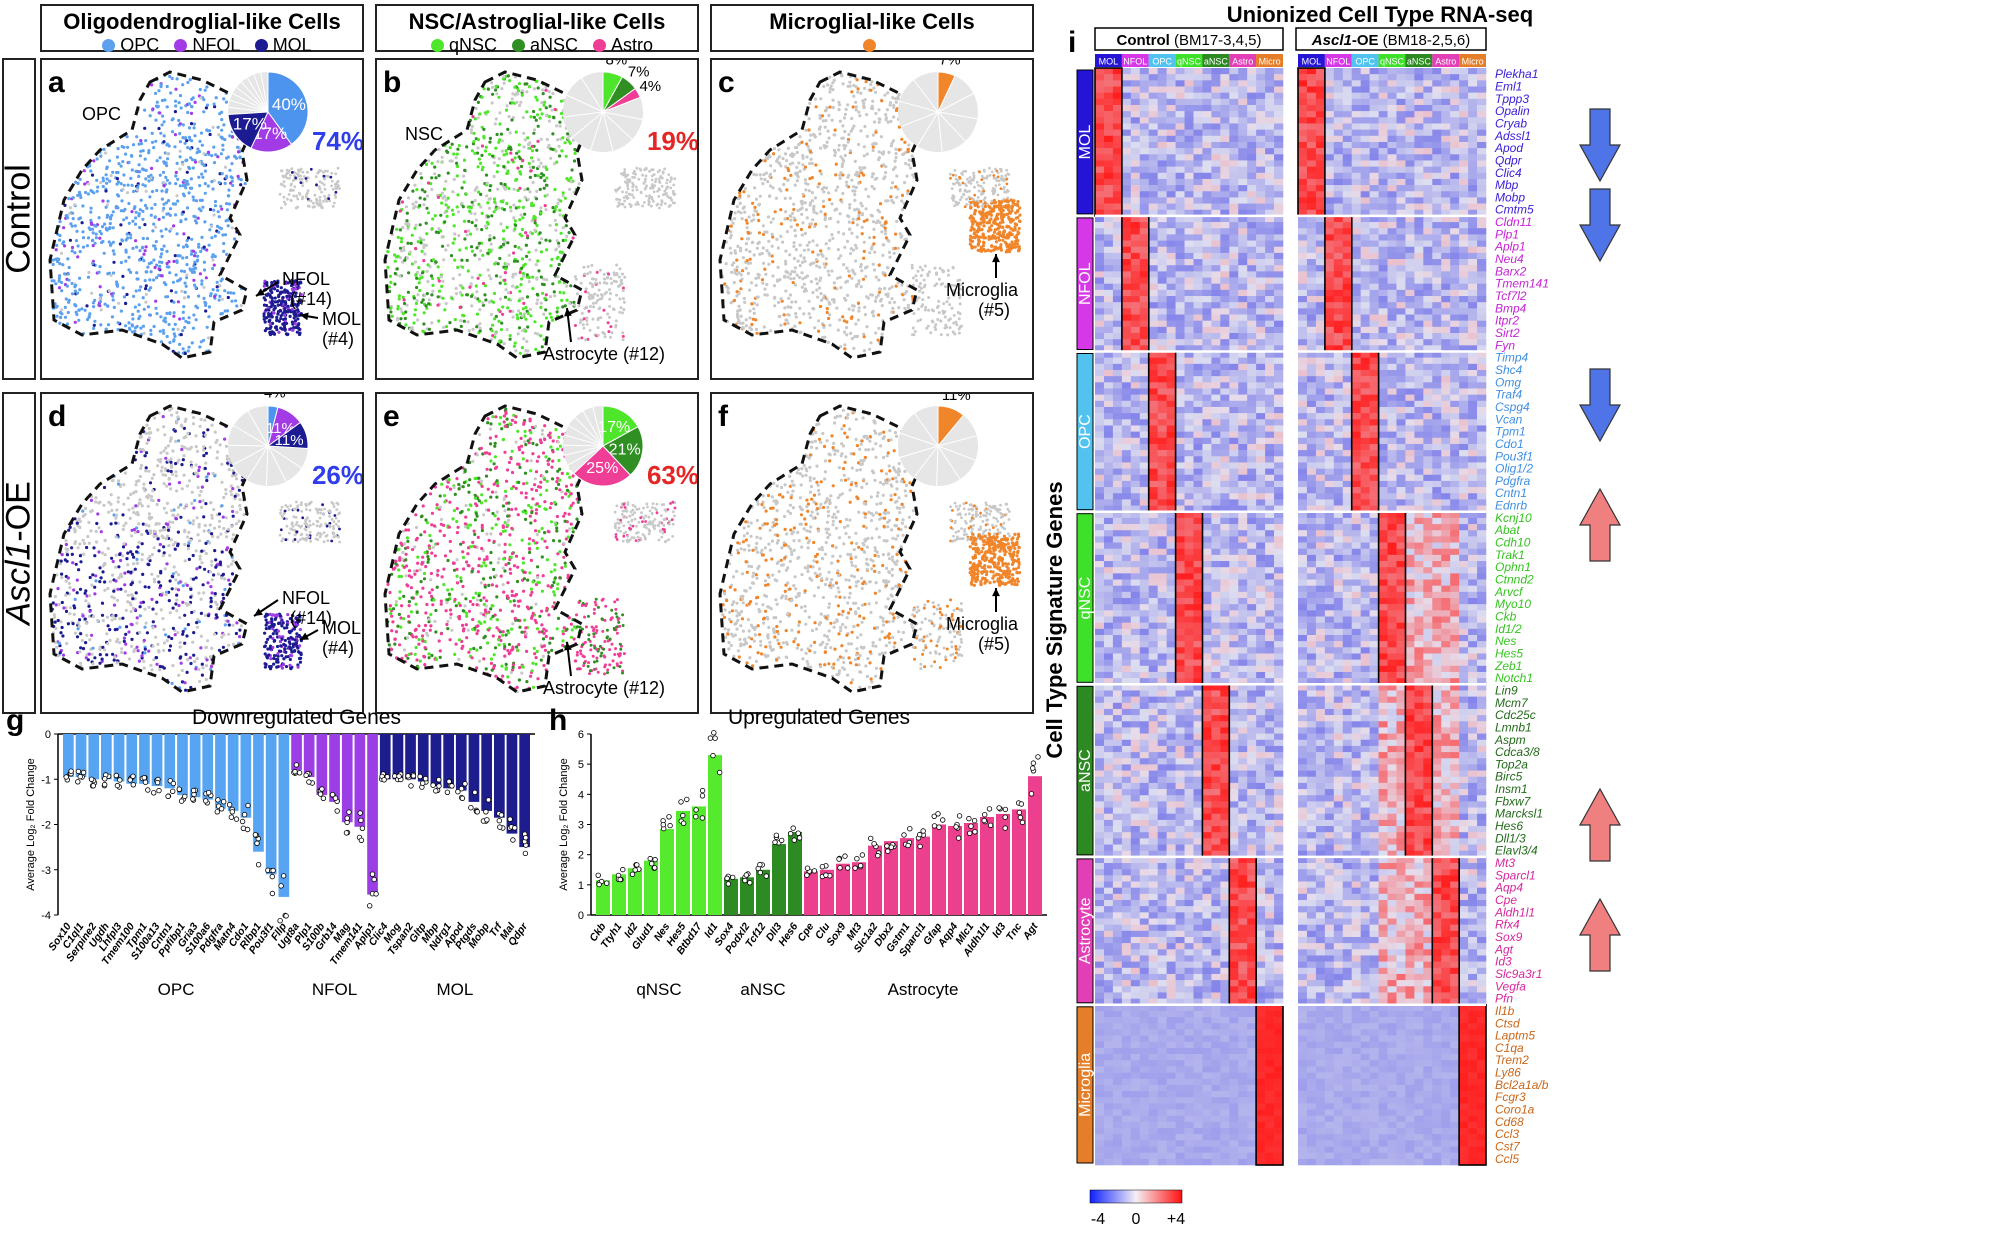 This screenshot has width=2000, height=1246. Describe the element at coordinates (1507, 1159) in the screenshot. I see `gene-label: Ccl5` at that location.